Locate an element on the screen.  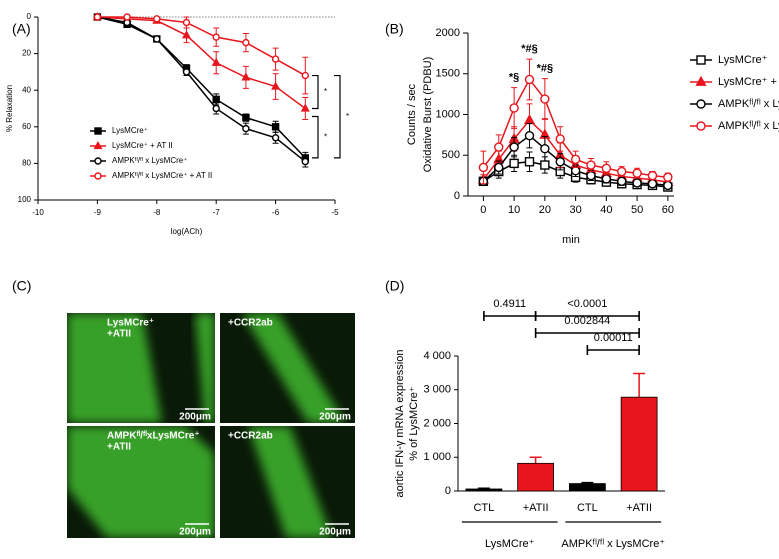
y-tick-label: 20 is located at coordinates (26, 53).